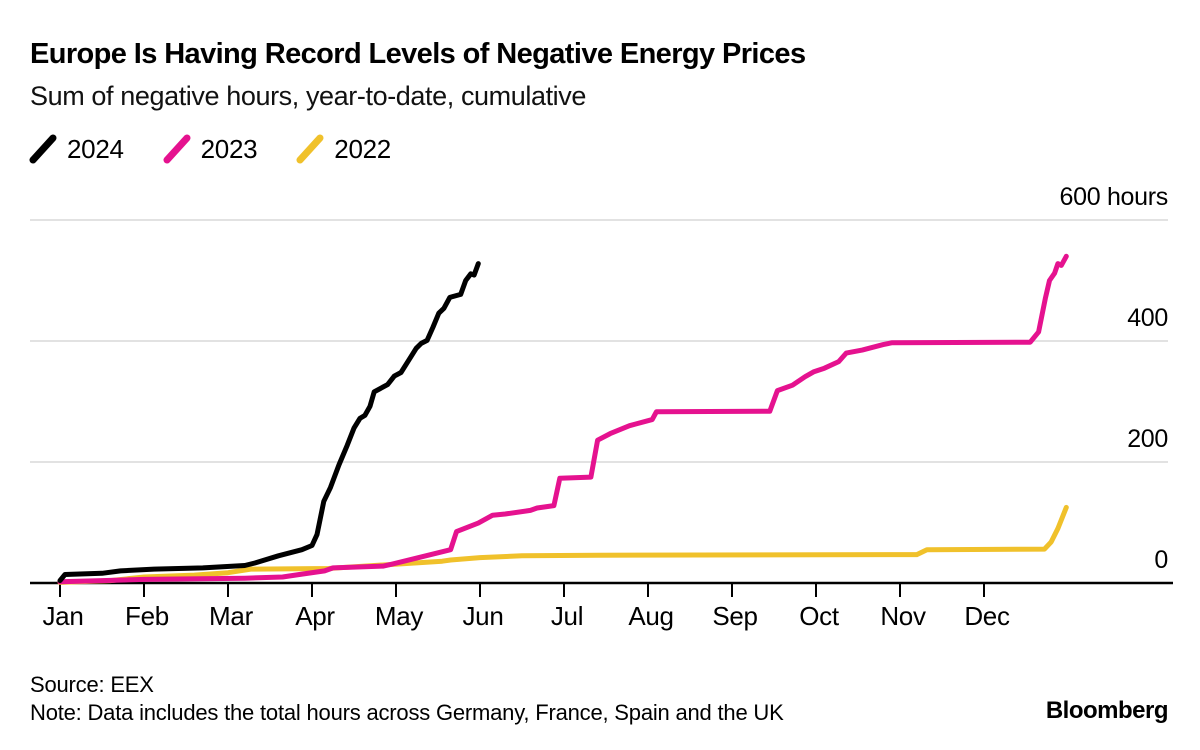 This screenshot has height=750, width=1200. What do you see at coordinates (95, 148) in the screenshot?
I see `legend-label-2024: 2024` at bounding box center [95, 148].